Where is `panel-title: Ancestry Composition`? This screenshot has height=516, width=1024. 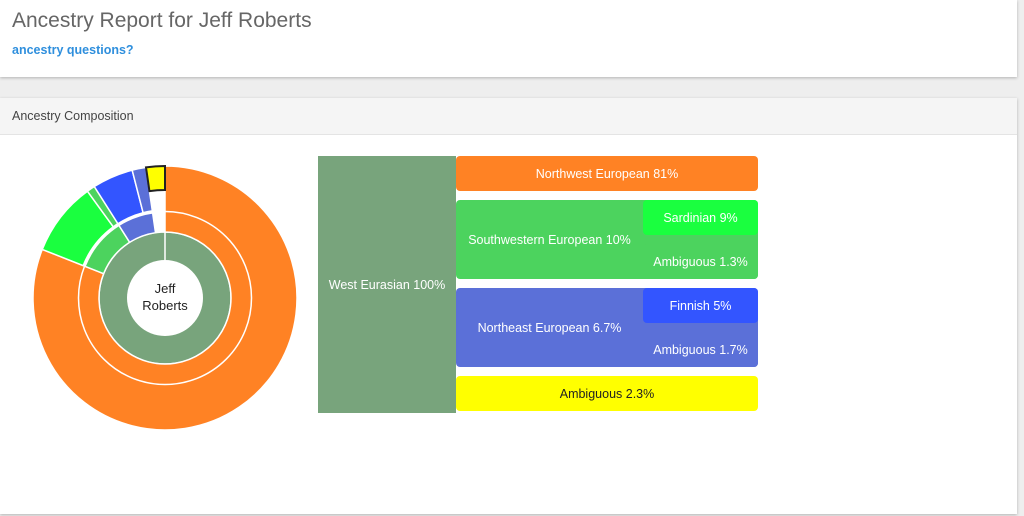 panel-title: Ancestry Composition is located at coordinates (73, 116).